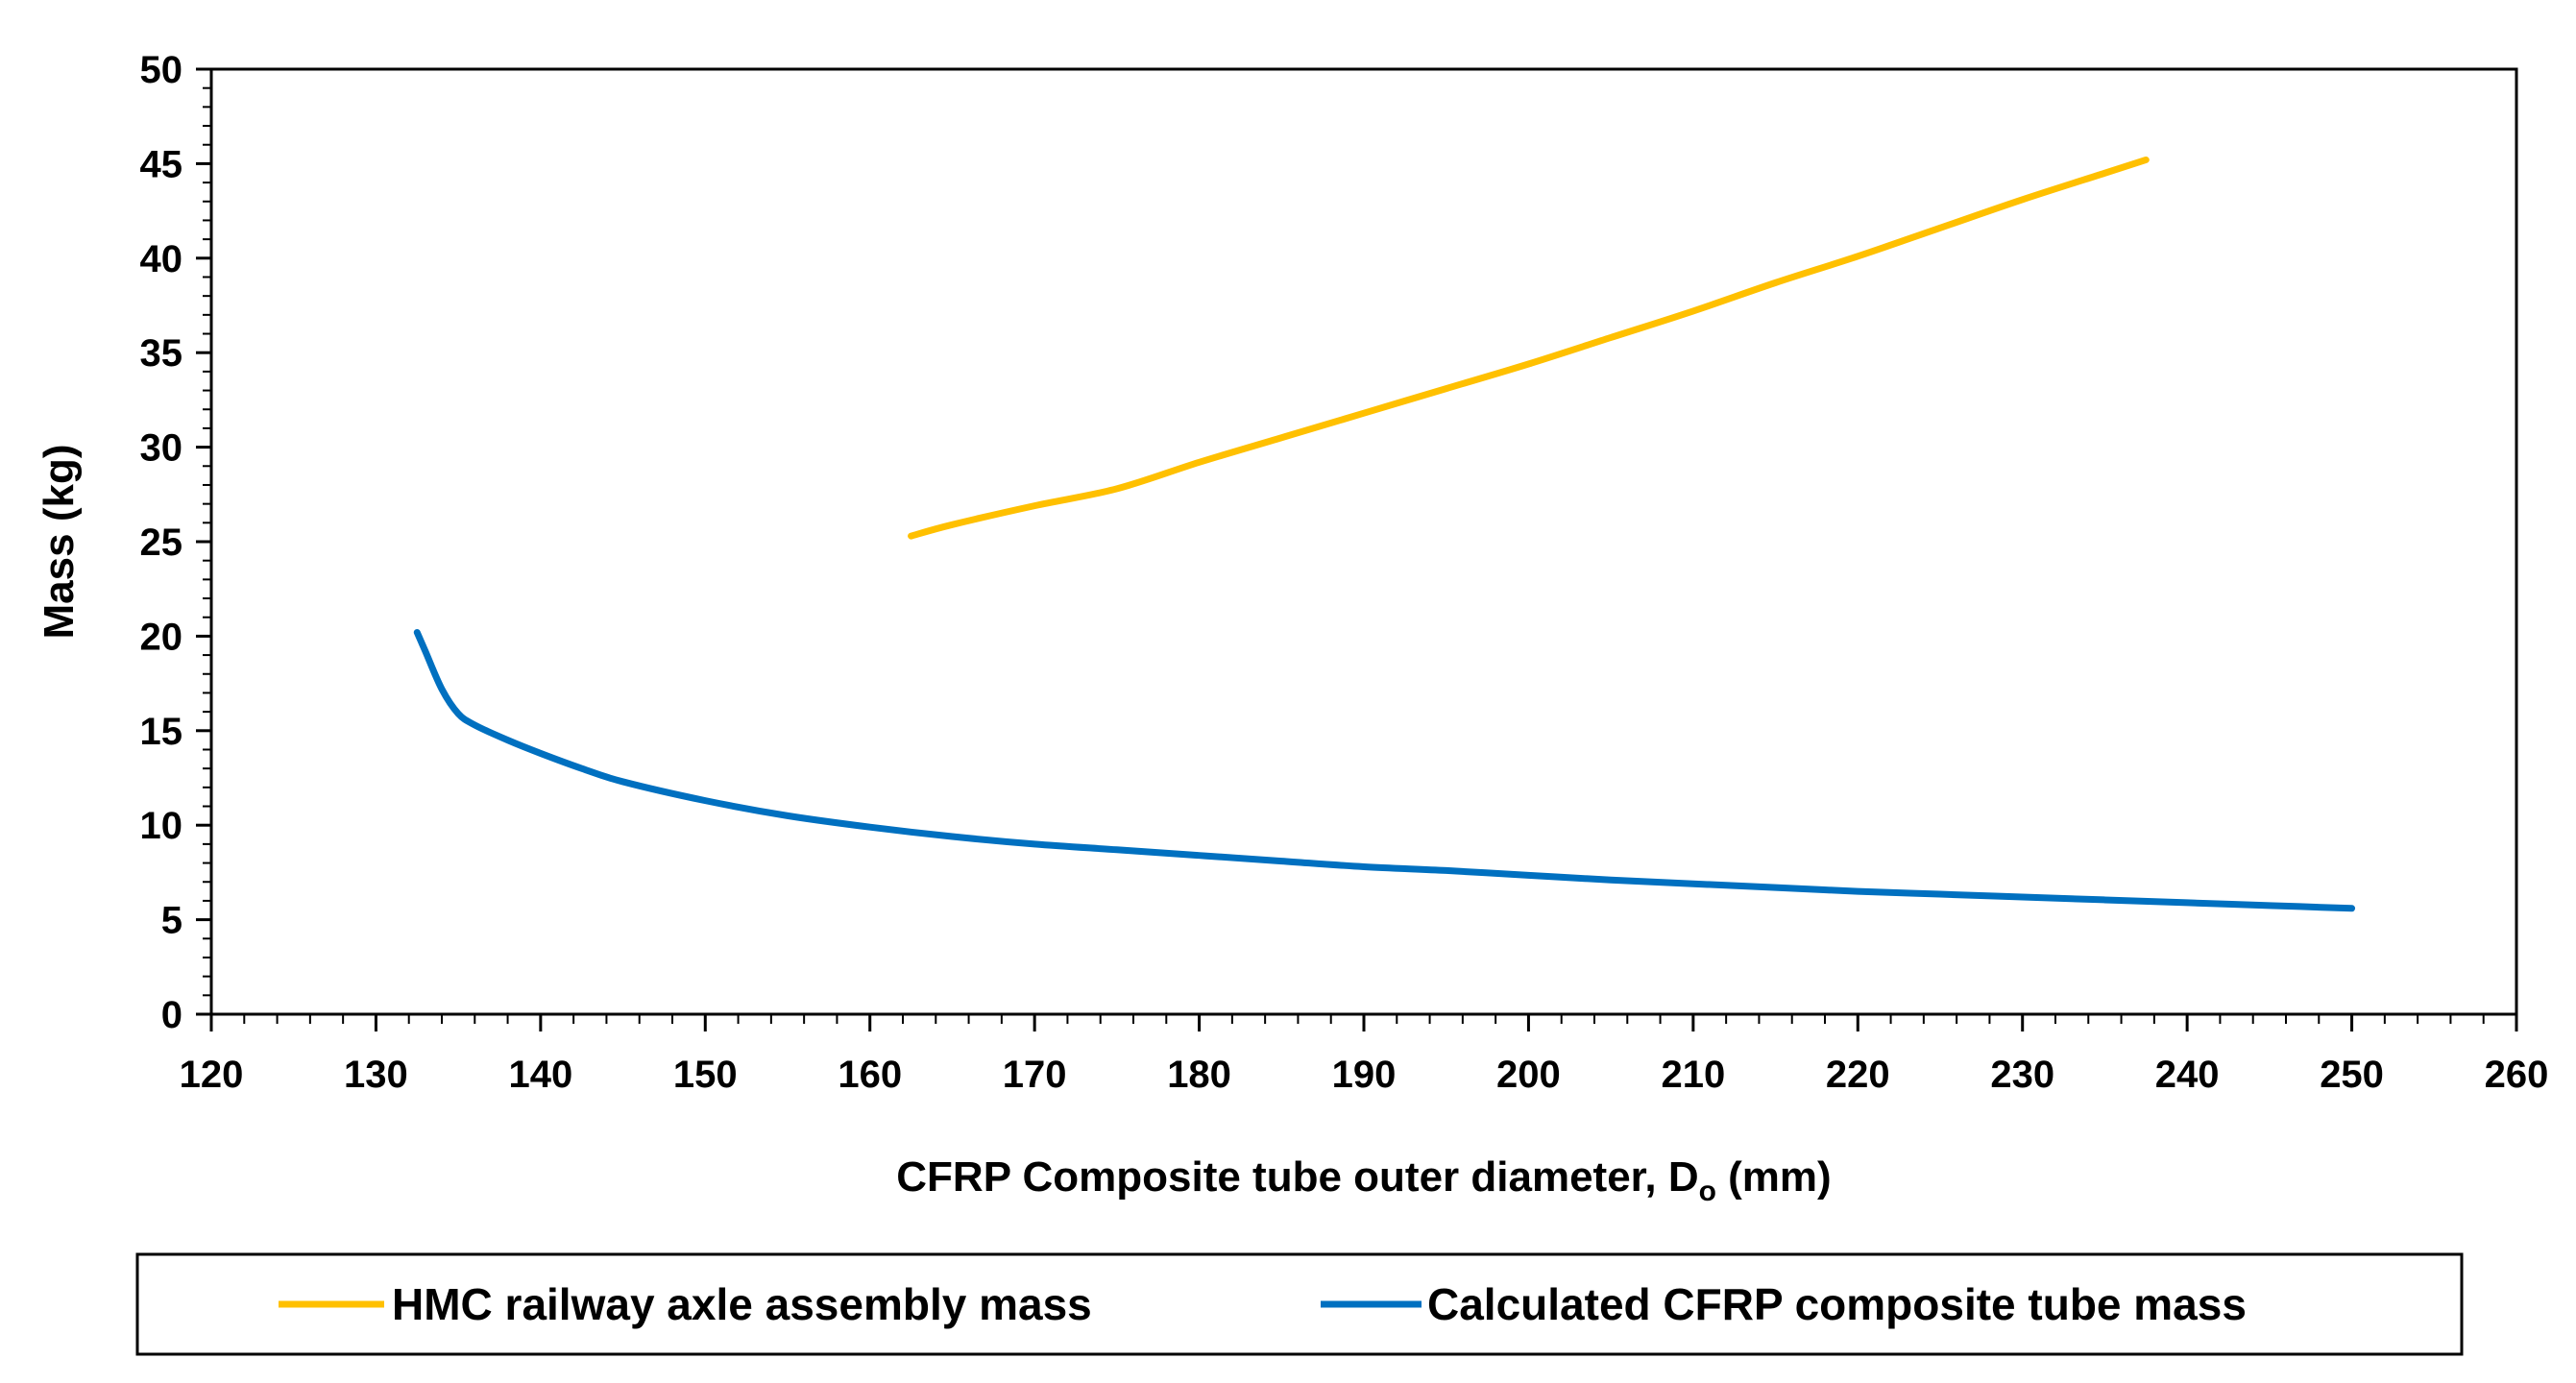 This screenshot has height=1383, width=2576. Describe the element at coordinates (161, 637) in the screenshot. I see `y-tick-label-20: 20` at that location.